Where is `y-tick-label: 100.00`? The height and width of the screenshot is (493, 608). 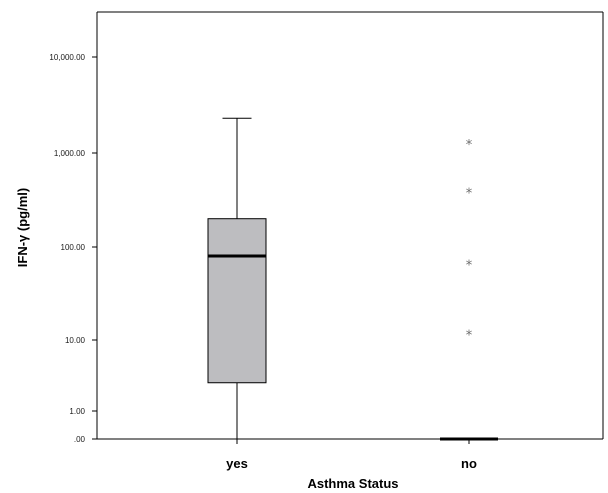 y-tick-label: 100.00 is located at coordinates (73, 247).